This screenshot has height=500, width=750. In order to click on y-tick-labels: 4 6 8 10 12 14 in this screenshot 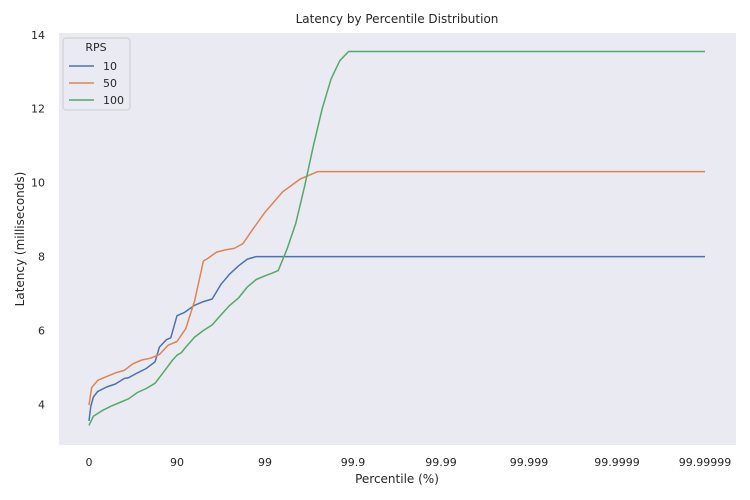, I will do `click(38, 220)`.